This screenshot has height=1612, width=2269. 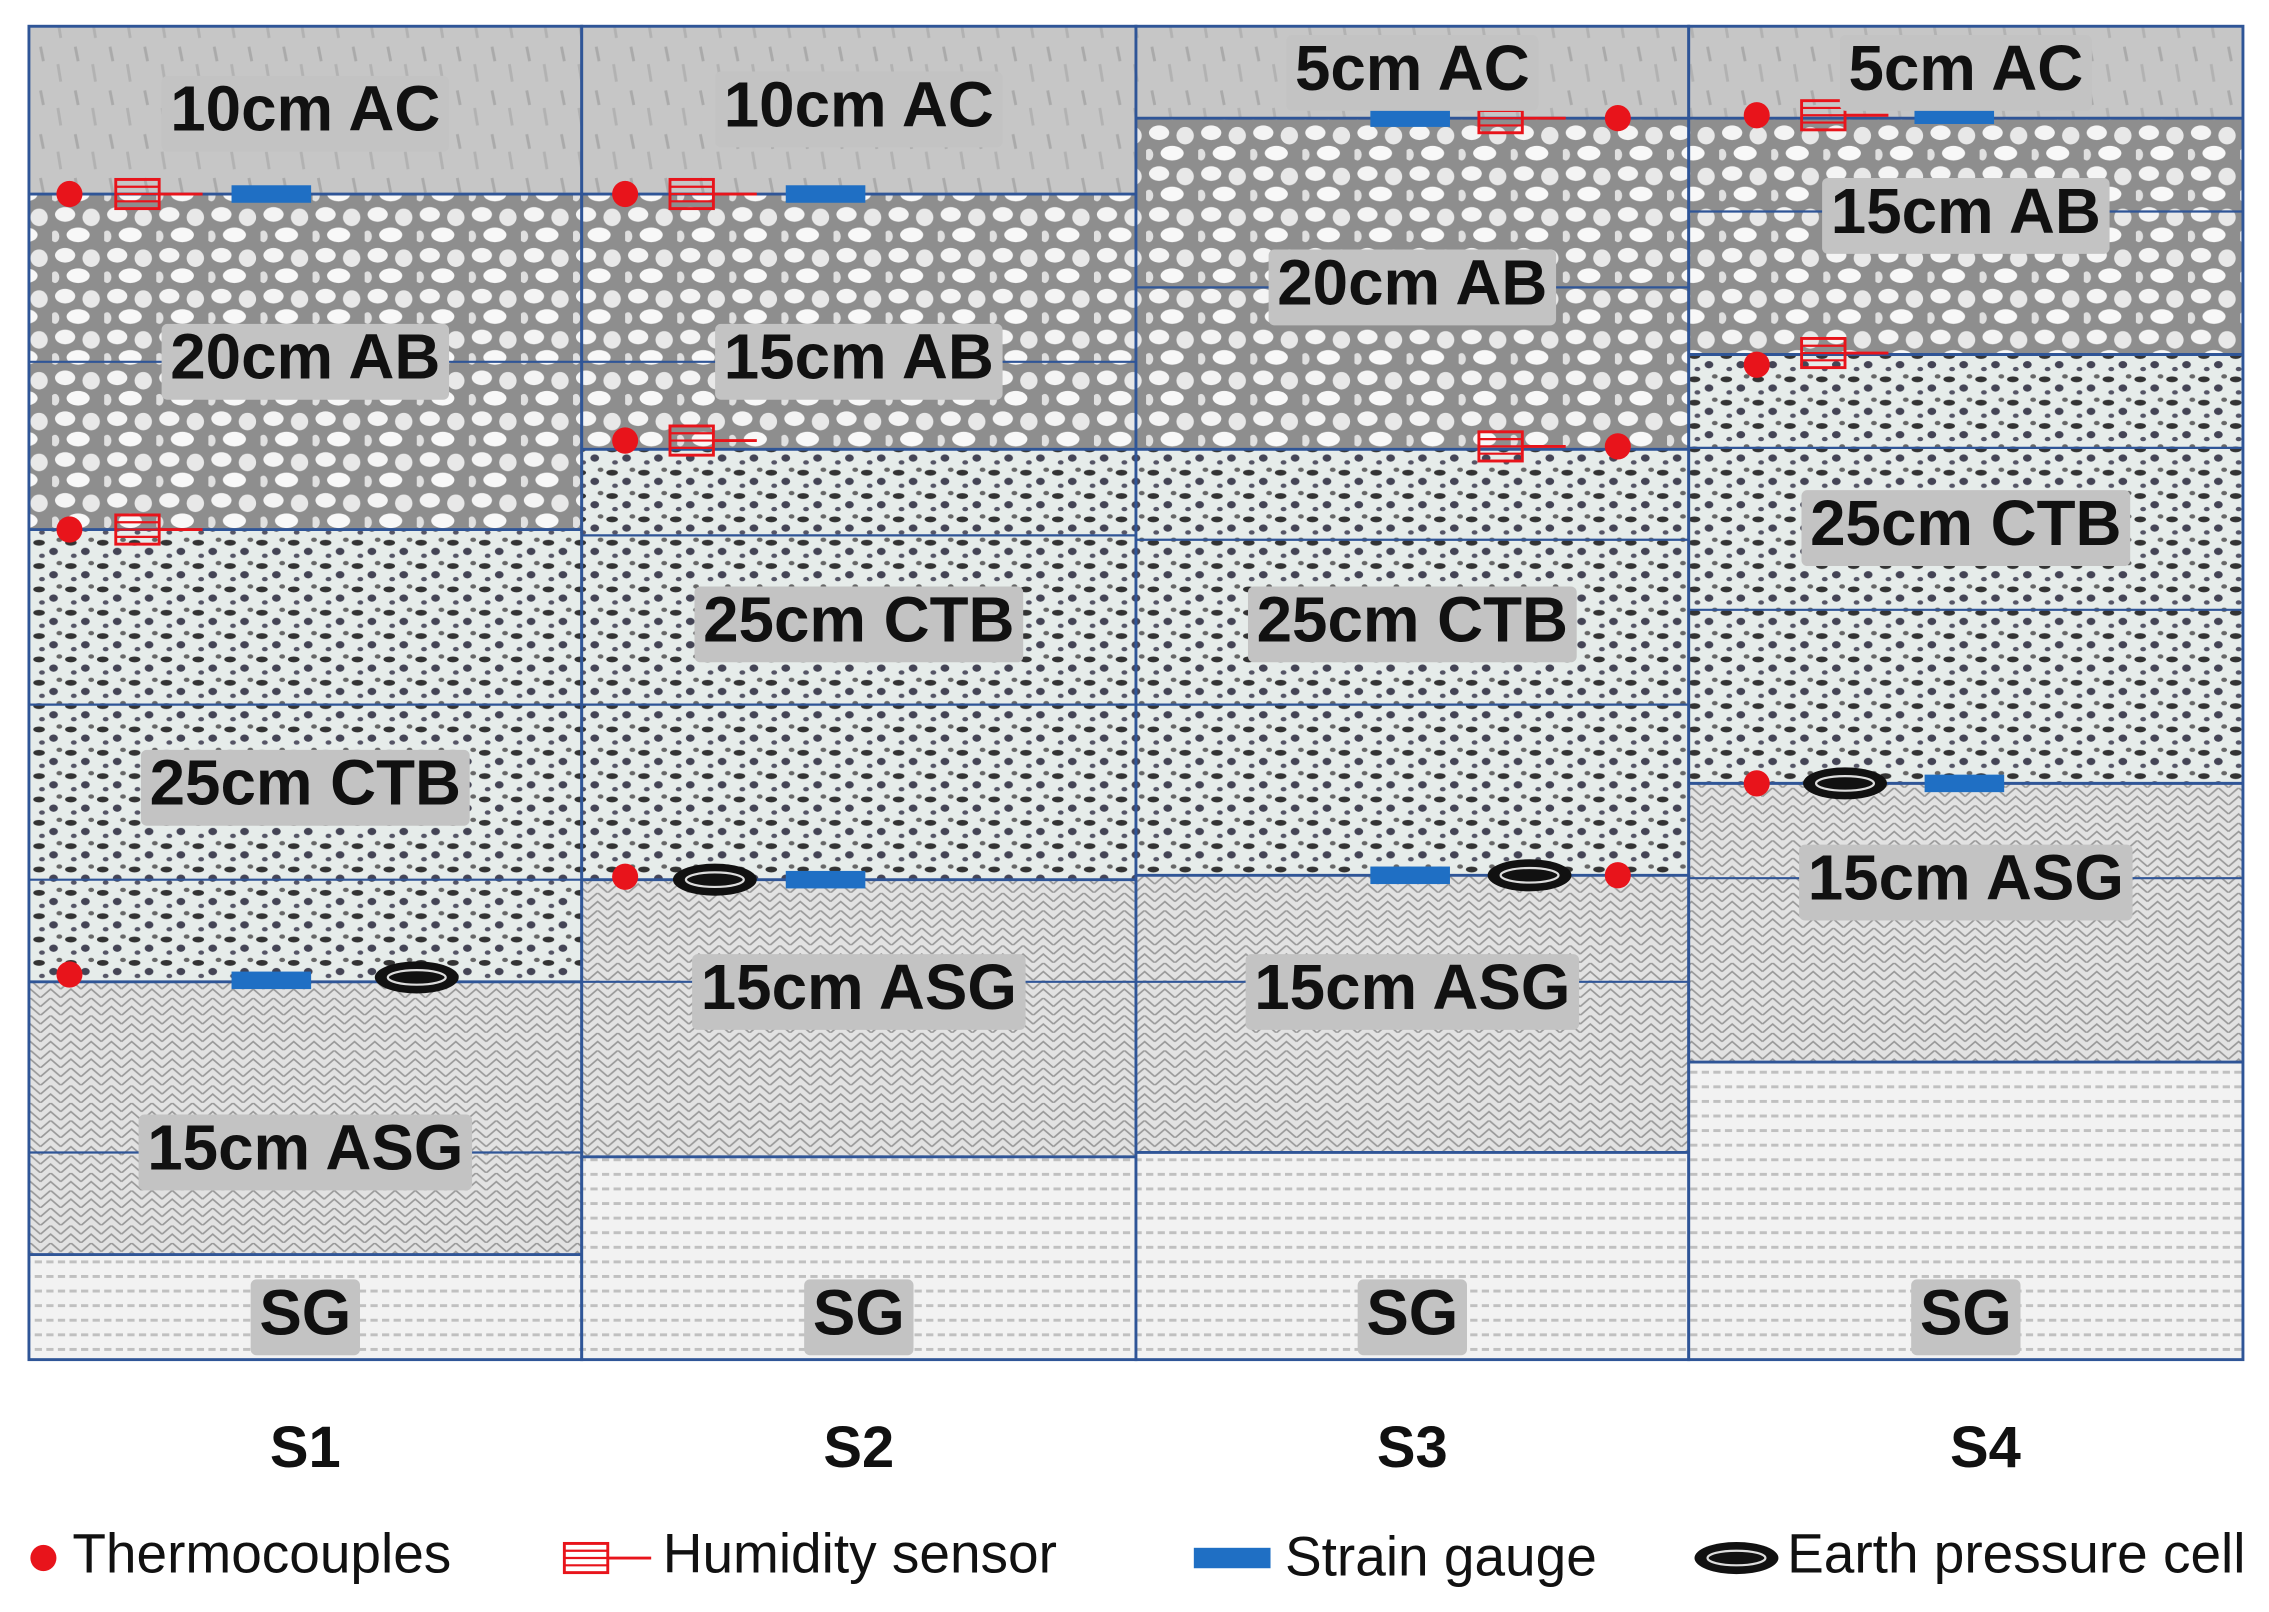 What do you see at coordinates (2016, 1553) in the screenshot?
I see `legend-label: Earth pressure cell` at bounding box center [2016, 1553].